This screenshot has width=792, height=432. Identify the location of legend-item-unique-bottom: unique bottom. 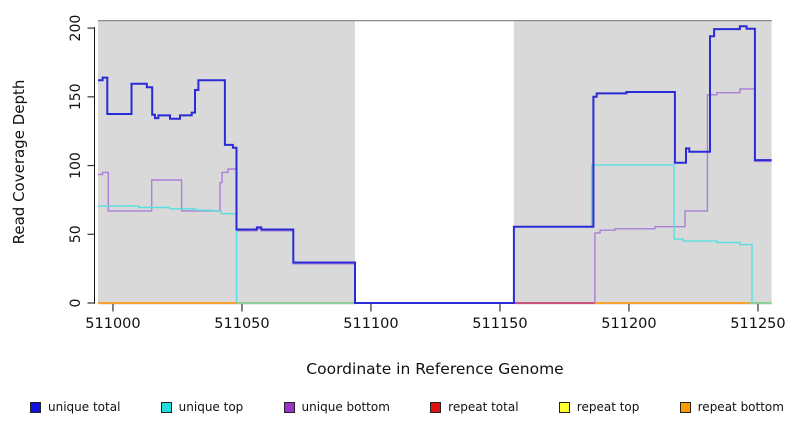
(336, 407).